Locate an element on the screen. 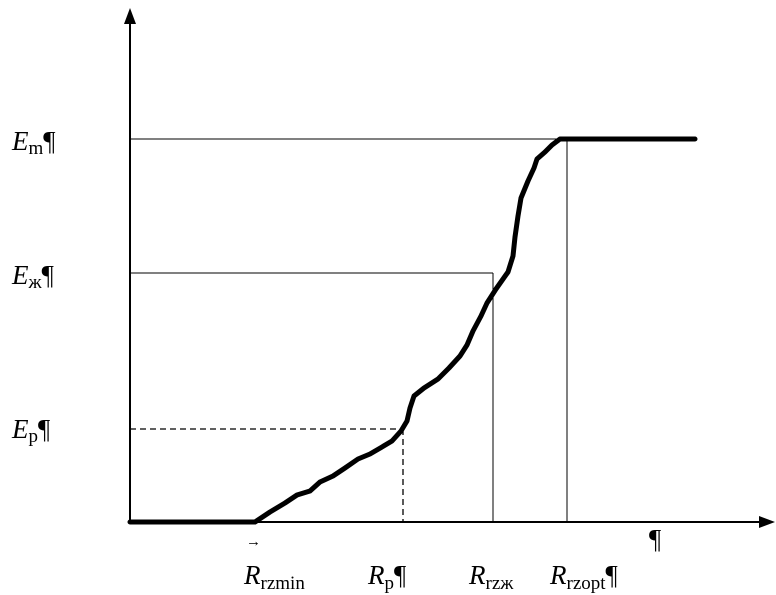  label-ezh: Eж¶ is located at coordinates (32, 276).